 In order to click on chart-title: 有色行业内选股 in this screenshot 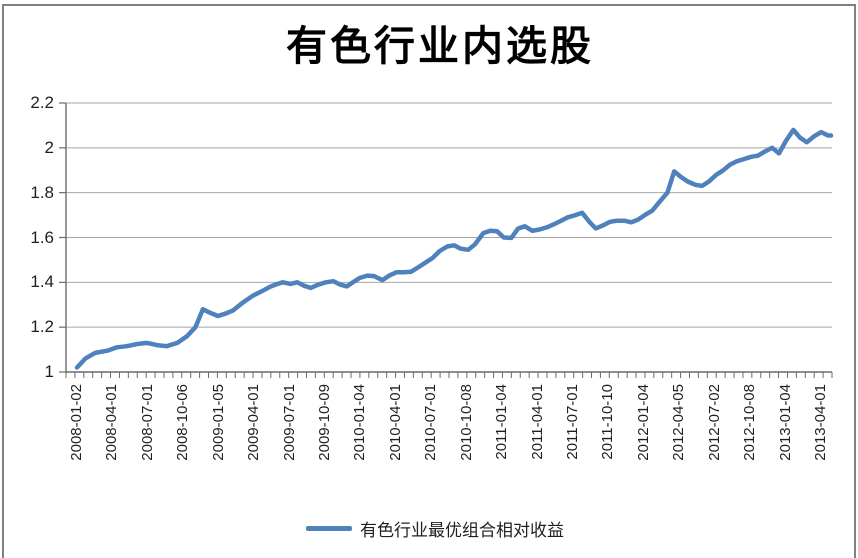, I will do `click(440, 46)`.